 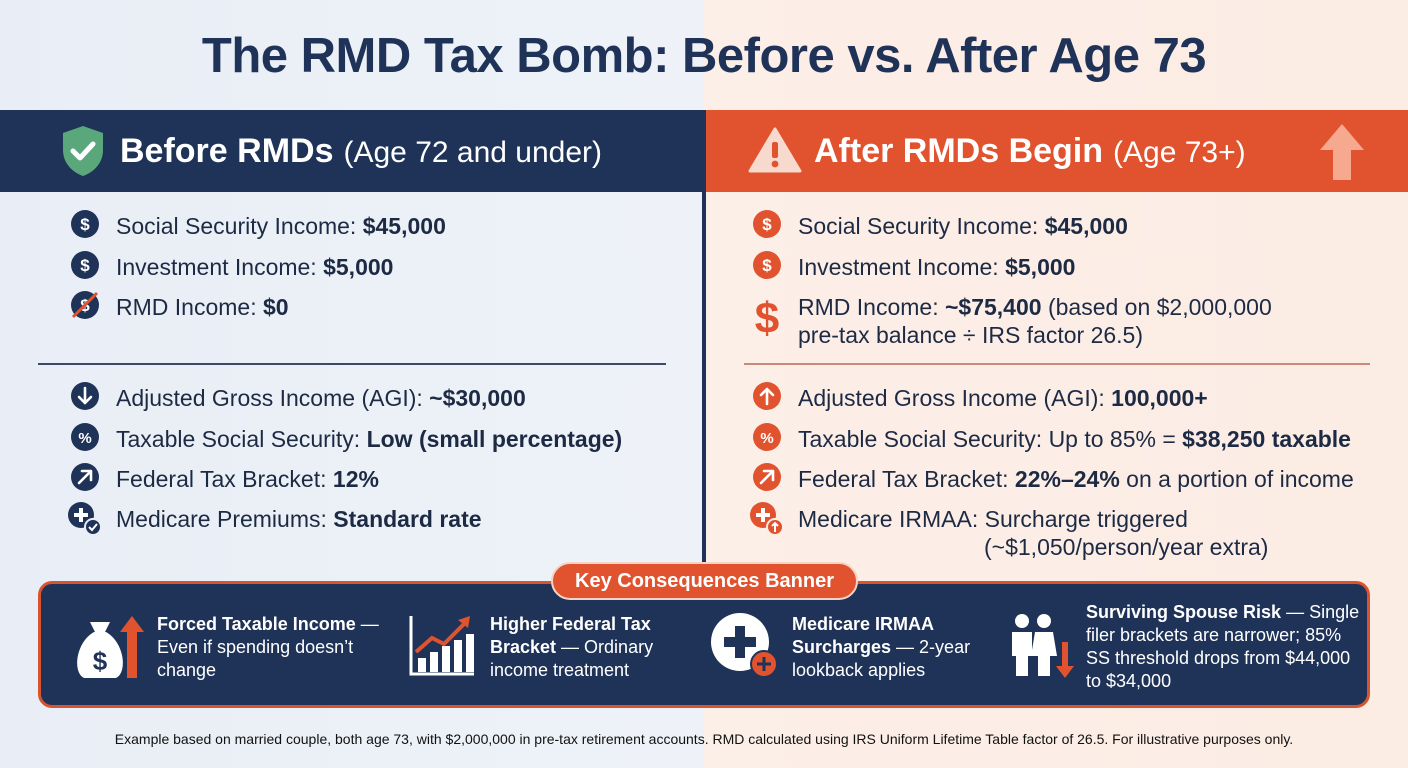 I want to click on before-header: Before RMDs (Age 72 and under), so click(x=351, y=151).